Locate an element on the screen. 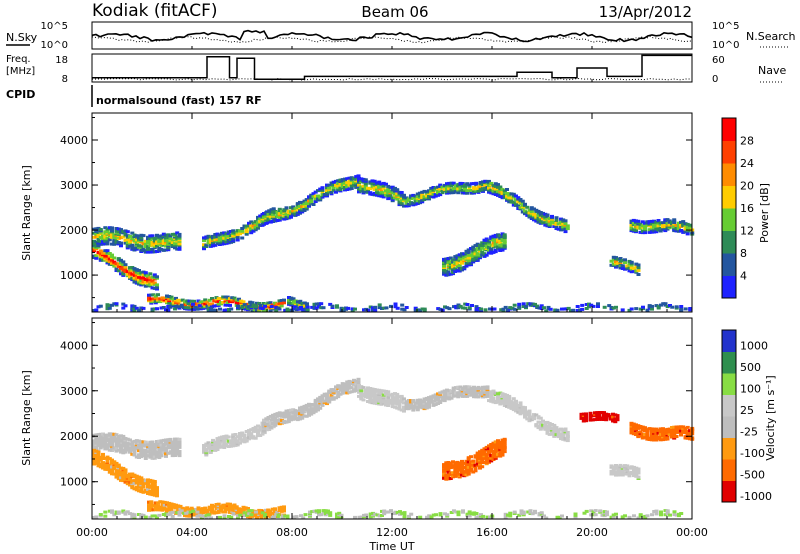 The width and height of the screenshot is (800, 554). noise-right-tick-bottom: 10^0 is located at coordinates (725, 45).